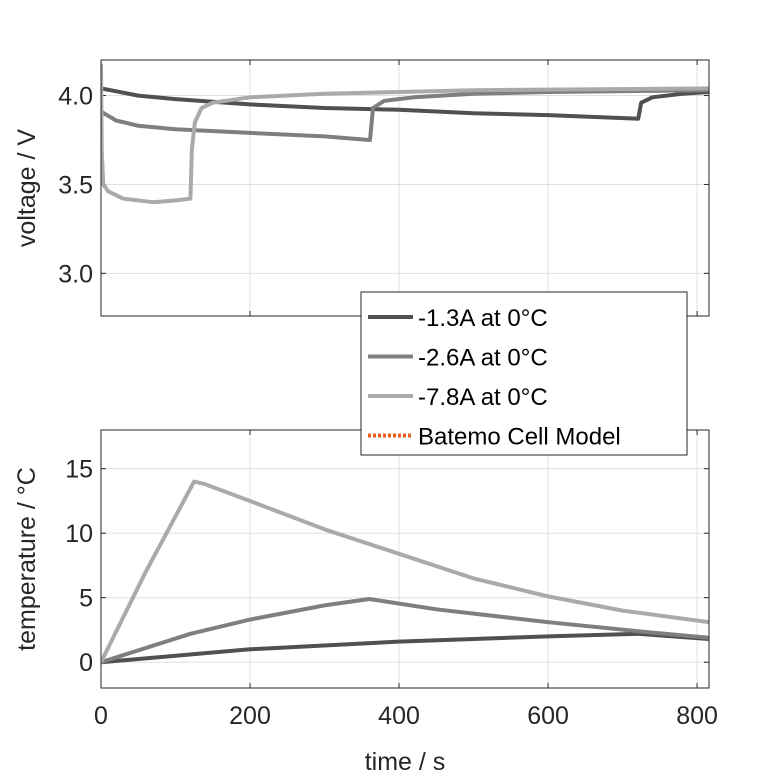 The image size is (781, 781). What do you see at coordinates (399, 716) in the screenshot?
I see `x-tick-label: 400` at bounding box center [399, 716].